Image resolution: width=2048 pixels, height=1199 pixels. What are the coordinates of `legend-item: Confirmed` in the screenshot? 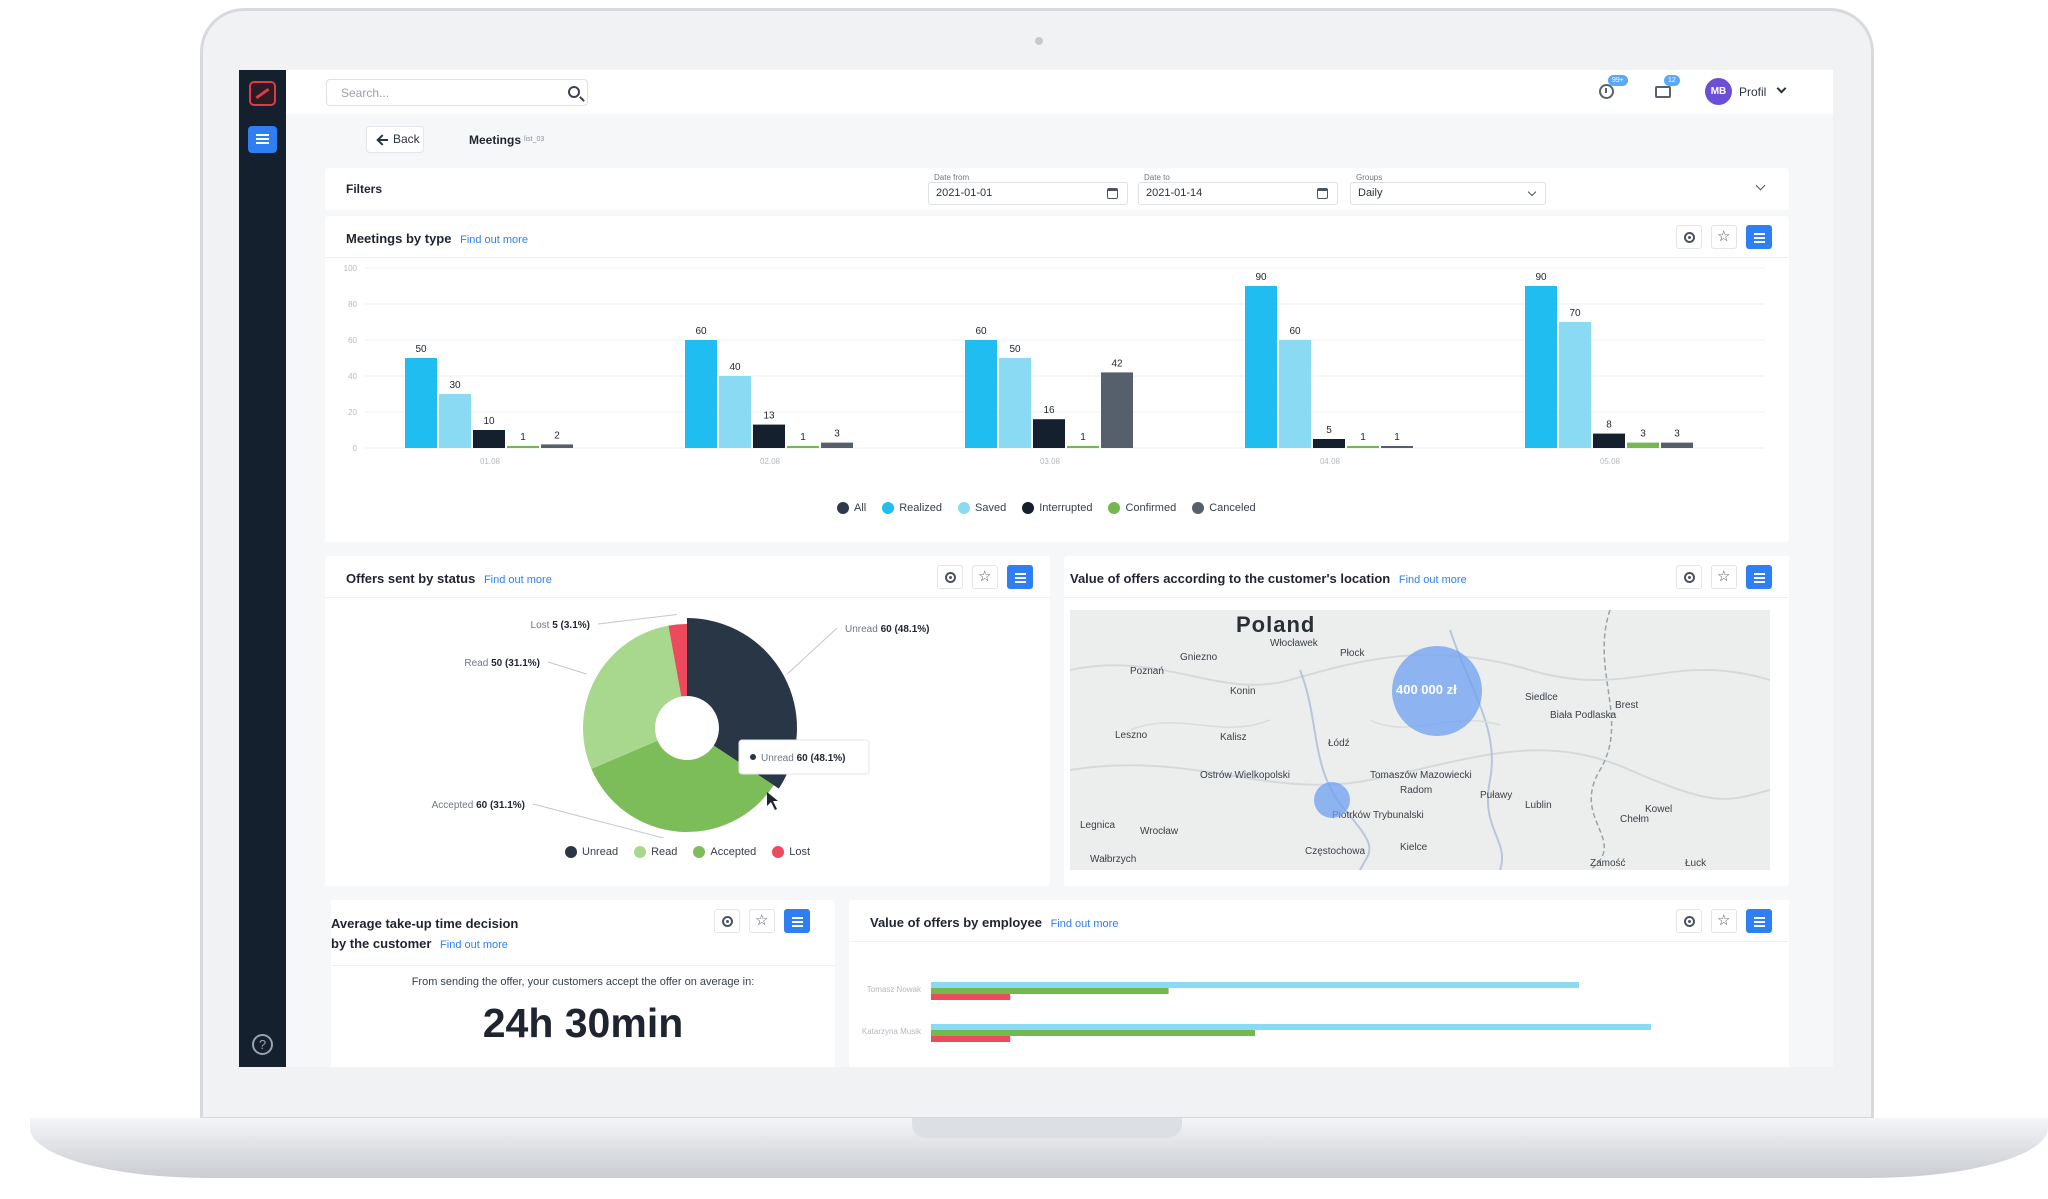 It's located at (1142, 508).